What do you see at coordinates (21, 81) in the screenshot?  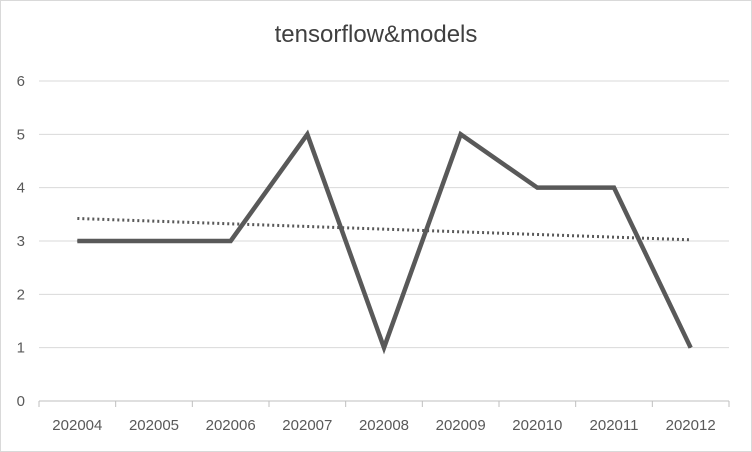 I see `y-tick-label: 6` at bounding box center [21, 81].